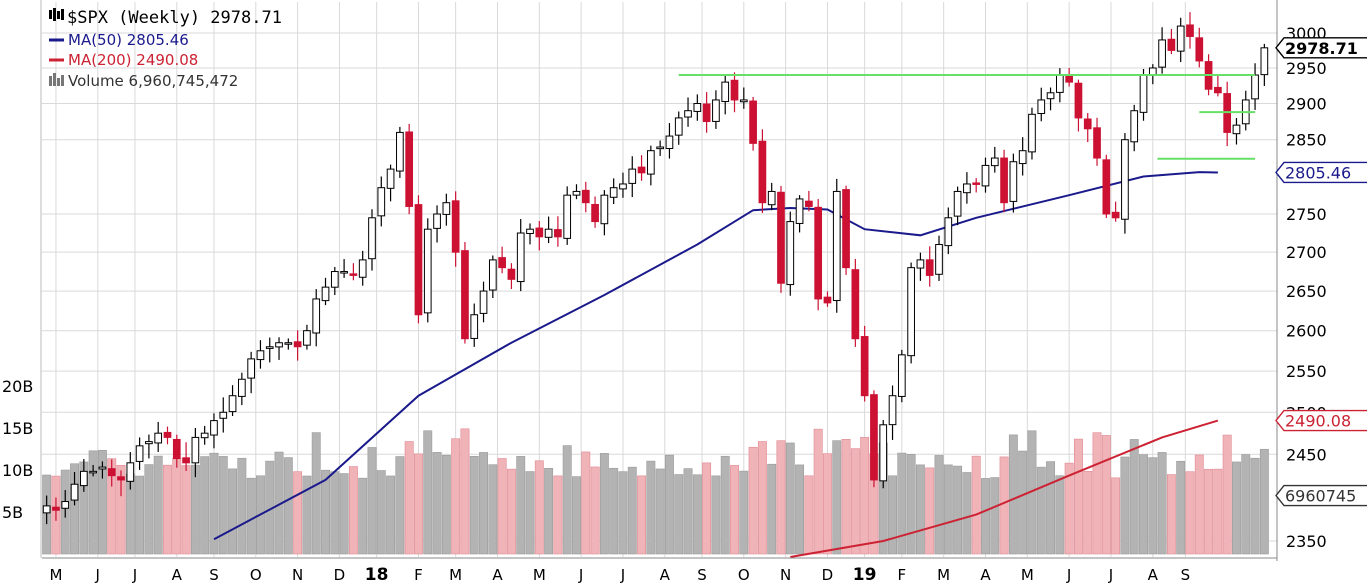  What do you see at coordinates (12, 512) in the screenshot?
I see `volume-tick-label: 5B` at bounding box center [12, 512].